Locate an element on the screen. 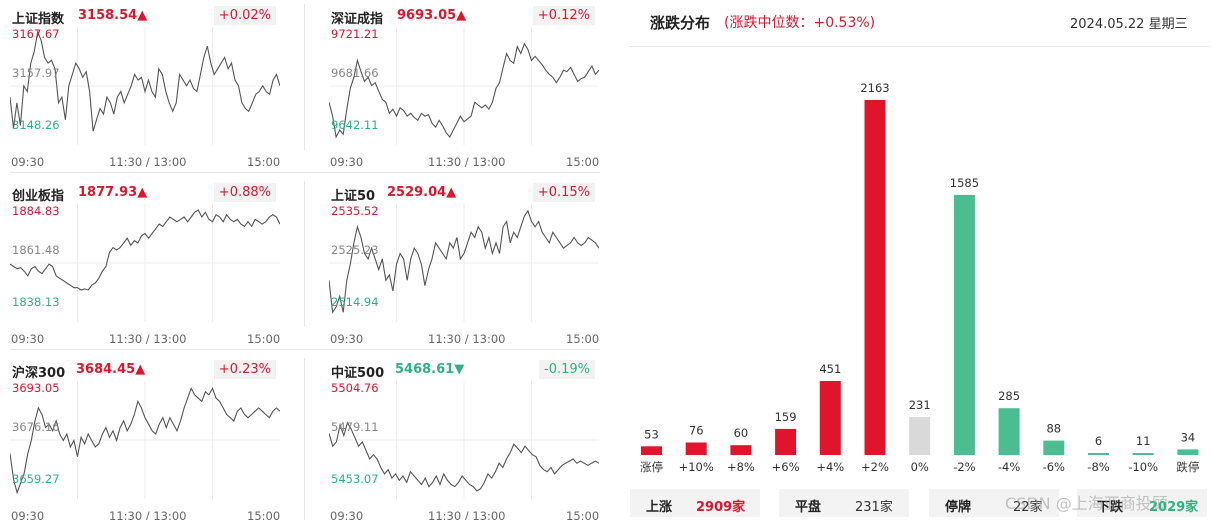 The image size is (1211, 520). price-mid-label: 3676.16 is located at coordinates (36, 427).